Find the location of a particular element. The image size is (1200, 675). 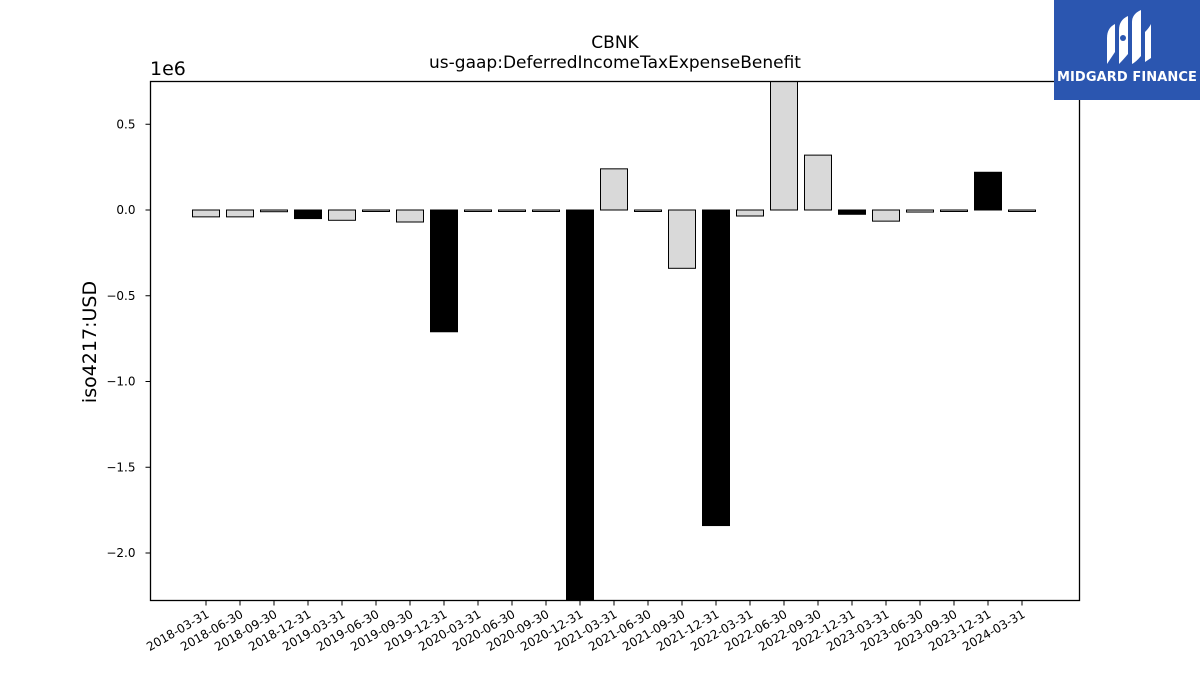

y-tick-label: 0.5 is located at coordinates (125, 124).